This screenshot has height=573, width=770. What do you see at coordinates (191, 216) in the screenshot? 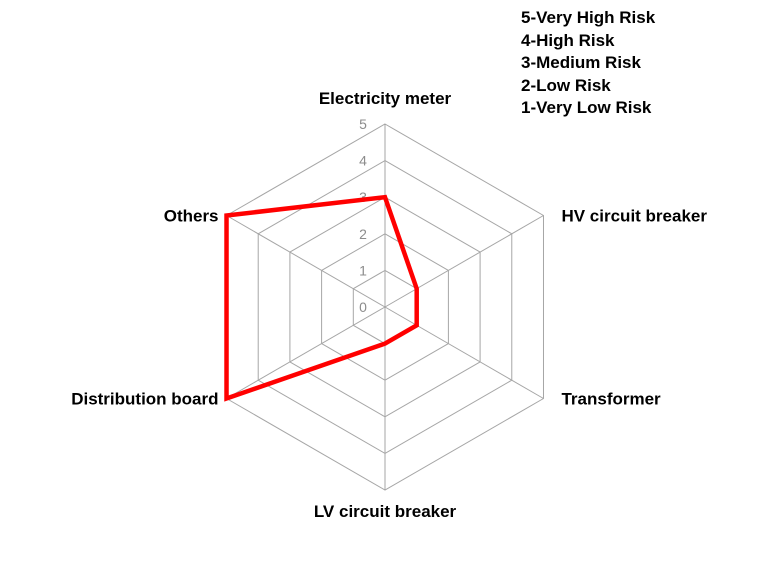
I see `axis-label: Others` at bounding box center [191, 216].